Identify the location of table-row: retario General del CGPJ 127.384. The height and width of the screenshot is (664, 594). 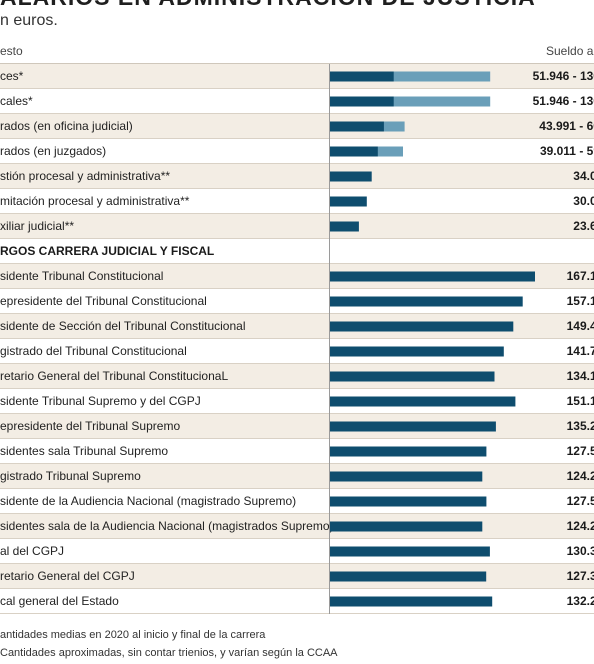
(297, 576).